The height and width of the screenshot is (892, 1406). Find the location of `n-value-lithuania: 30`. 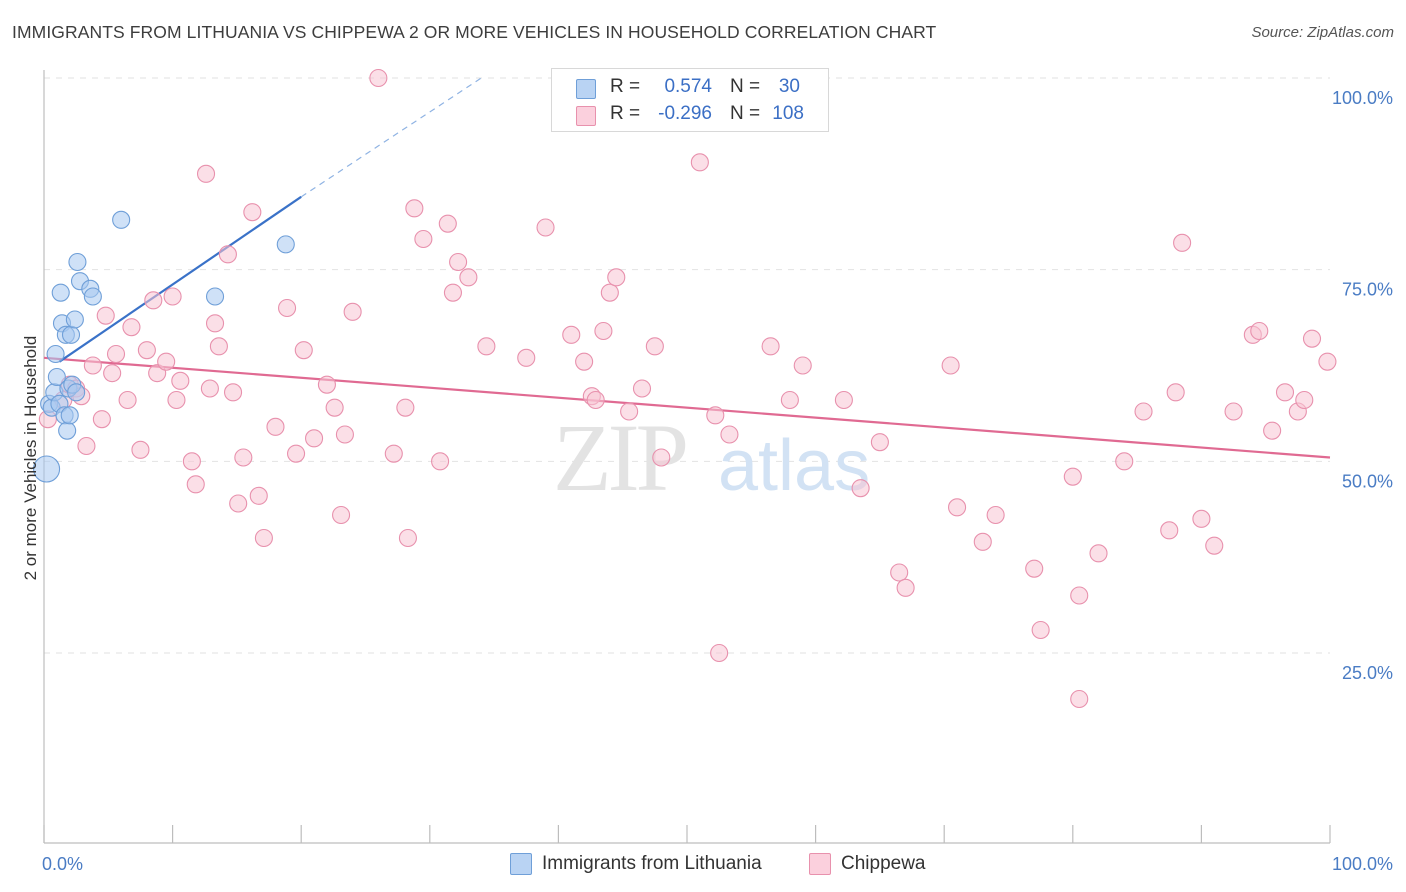

n-value-lithuania: 30 is located at coordinates (789, 86).